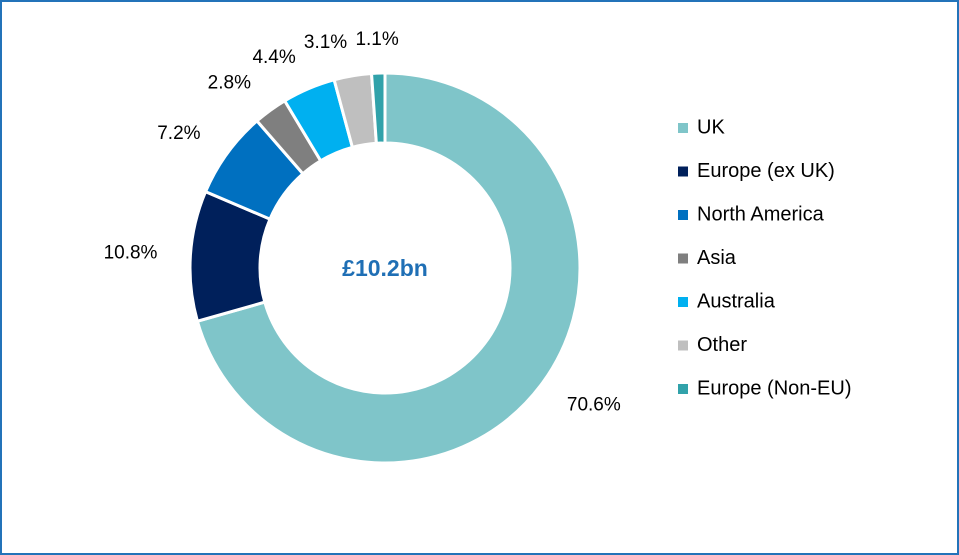 This screenshot has height=555, width=959. I want to click on data-label: 7.2%, so click(178, 133).